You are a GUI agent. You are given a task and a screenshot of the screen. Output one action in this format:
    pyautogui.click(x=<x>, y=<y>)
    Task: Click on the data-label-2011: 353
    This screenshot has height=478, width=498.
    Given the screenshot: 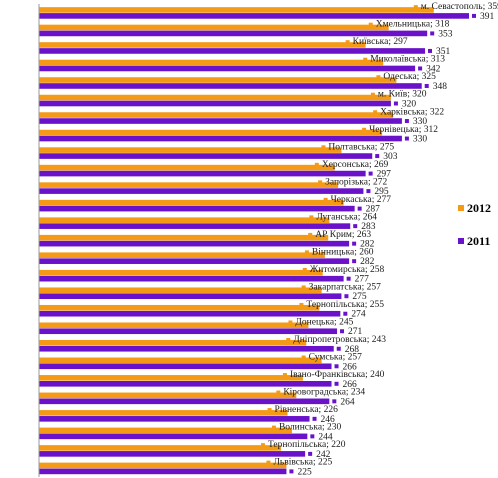 What is the action you would take?
    pyautogui.click(x=445, y=34)
    